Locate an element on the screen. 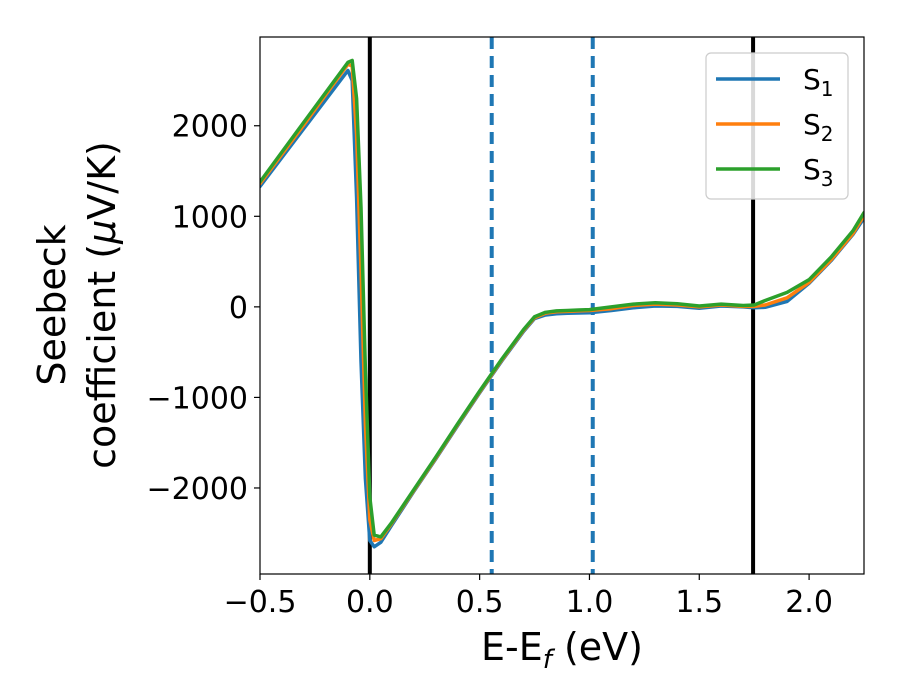  legend-label-s1: S1 is located at coordinates (818, 82).